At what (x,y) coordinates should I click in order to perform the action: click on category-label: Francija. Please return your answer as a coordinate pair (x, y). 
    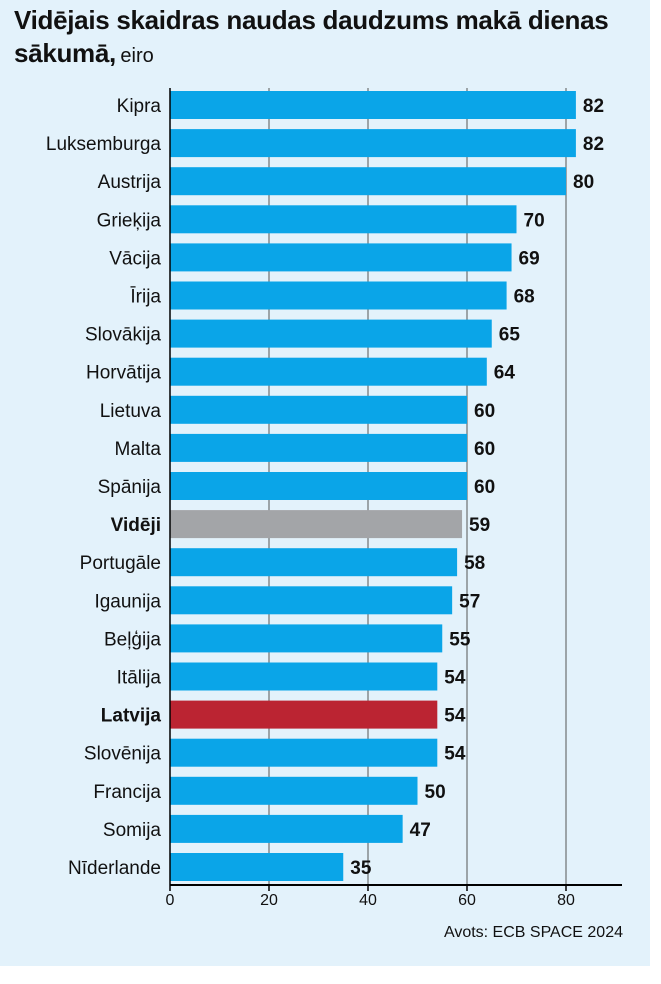
    Looking at the image, I should click on (127, 792).